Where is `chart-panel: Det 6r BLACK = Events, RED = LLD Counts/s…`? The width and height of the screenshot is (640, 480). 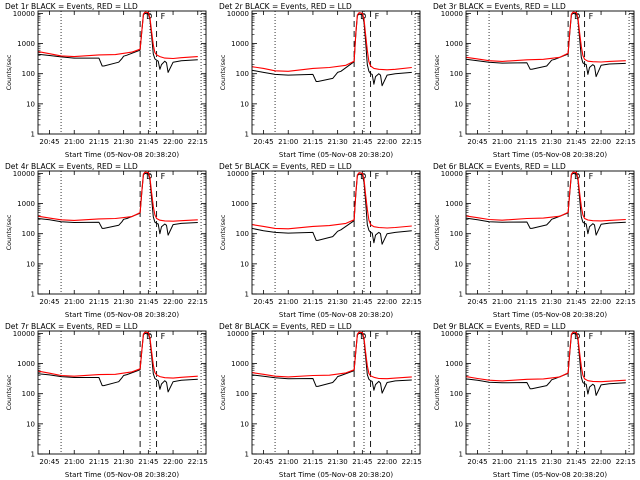 chart-panel: Det 6r BLACK = Events, RED = LLD Counts/s… is located at coordinates (534, 240).